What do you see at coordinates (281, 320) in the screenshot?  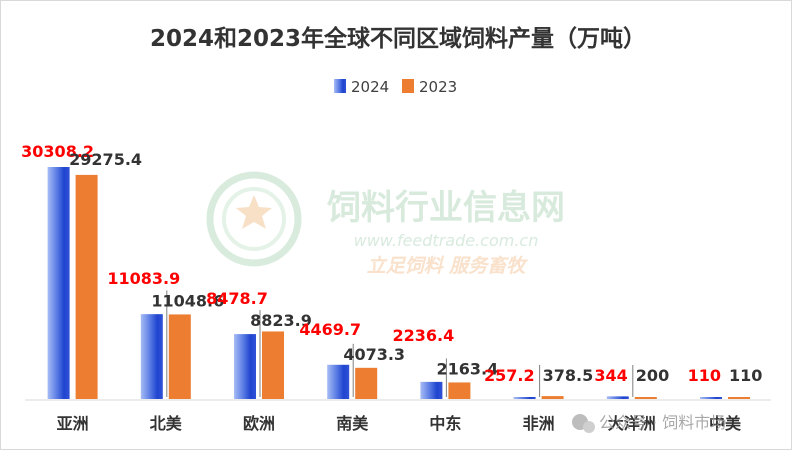 I see `data-label-2023-2: 8823.9` at bounding box center [281, 320].